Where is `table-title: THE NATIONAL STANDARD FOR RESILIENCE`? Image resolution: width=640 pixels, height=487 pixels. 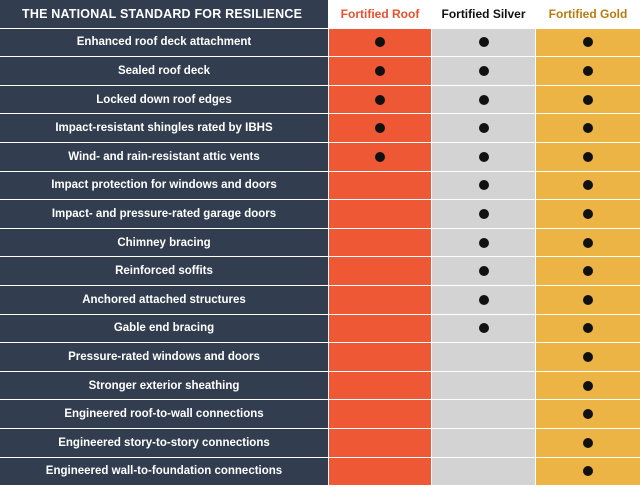
table-title: THE NATIONAL STANDARD FOR RESILIENCE is located at coordinates (164, 14).